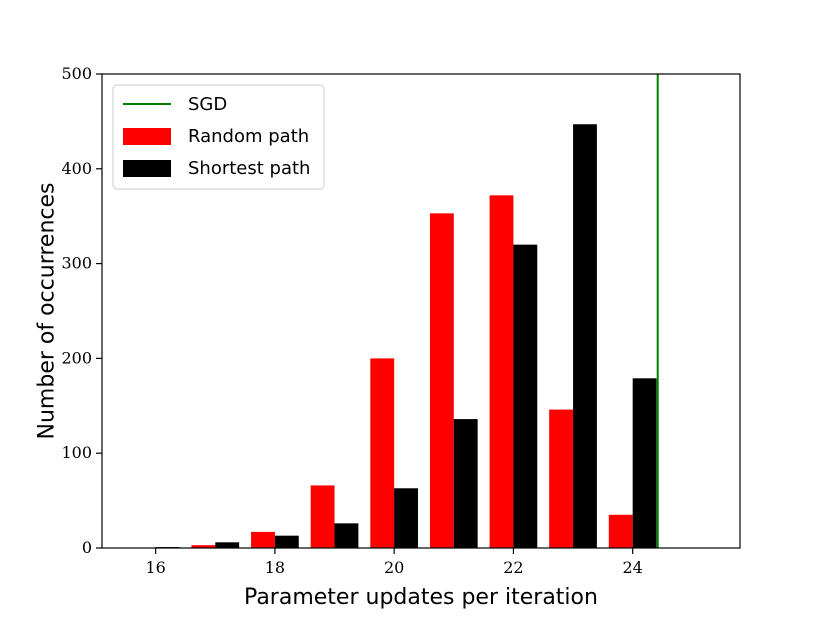 The height and width of the screenshot is (621, 822). I want to click on x-axis-label: Parameter updates per iteration, so click(421, 597).